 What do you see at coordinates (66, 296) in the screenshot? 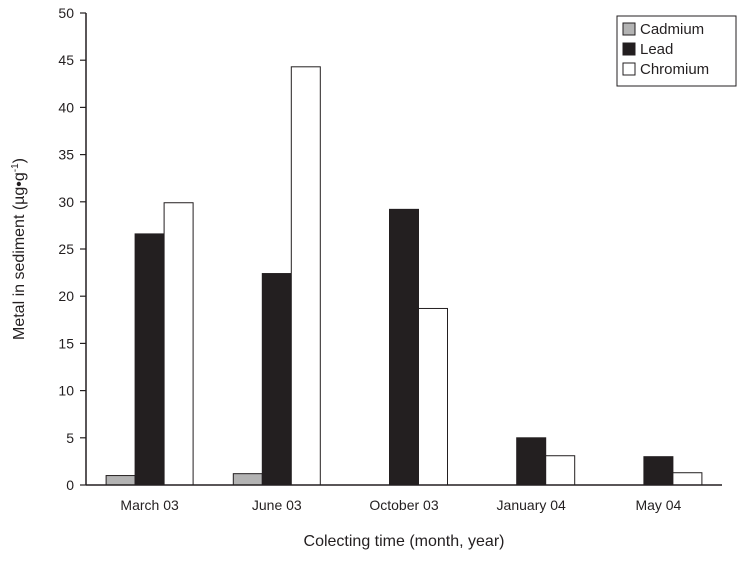
I see `y-tick-label: 20` at bounding box center [66, 296].